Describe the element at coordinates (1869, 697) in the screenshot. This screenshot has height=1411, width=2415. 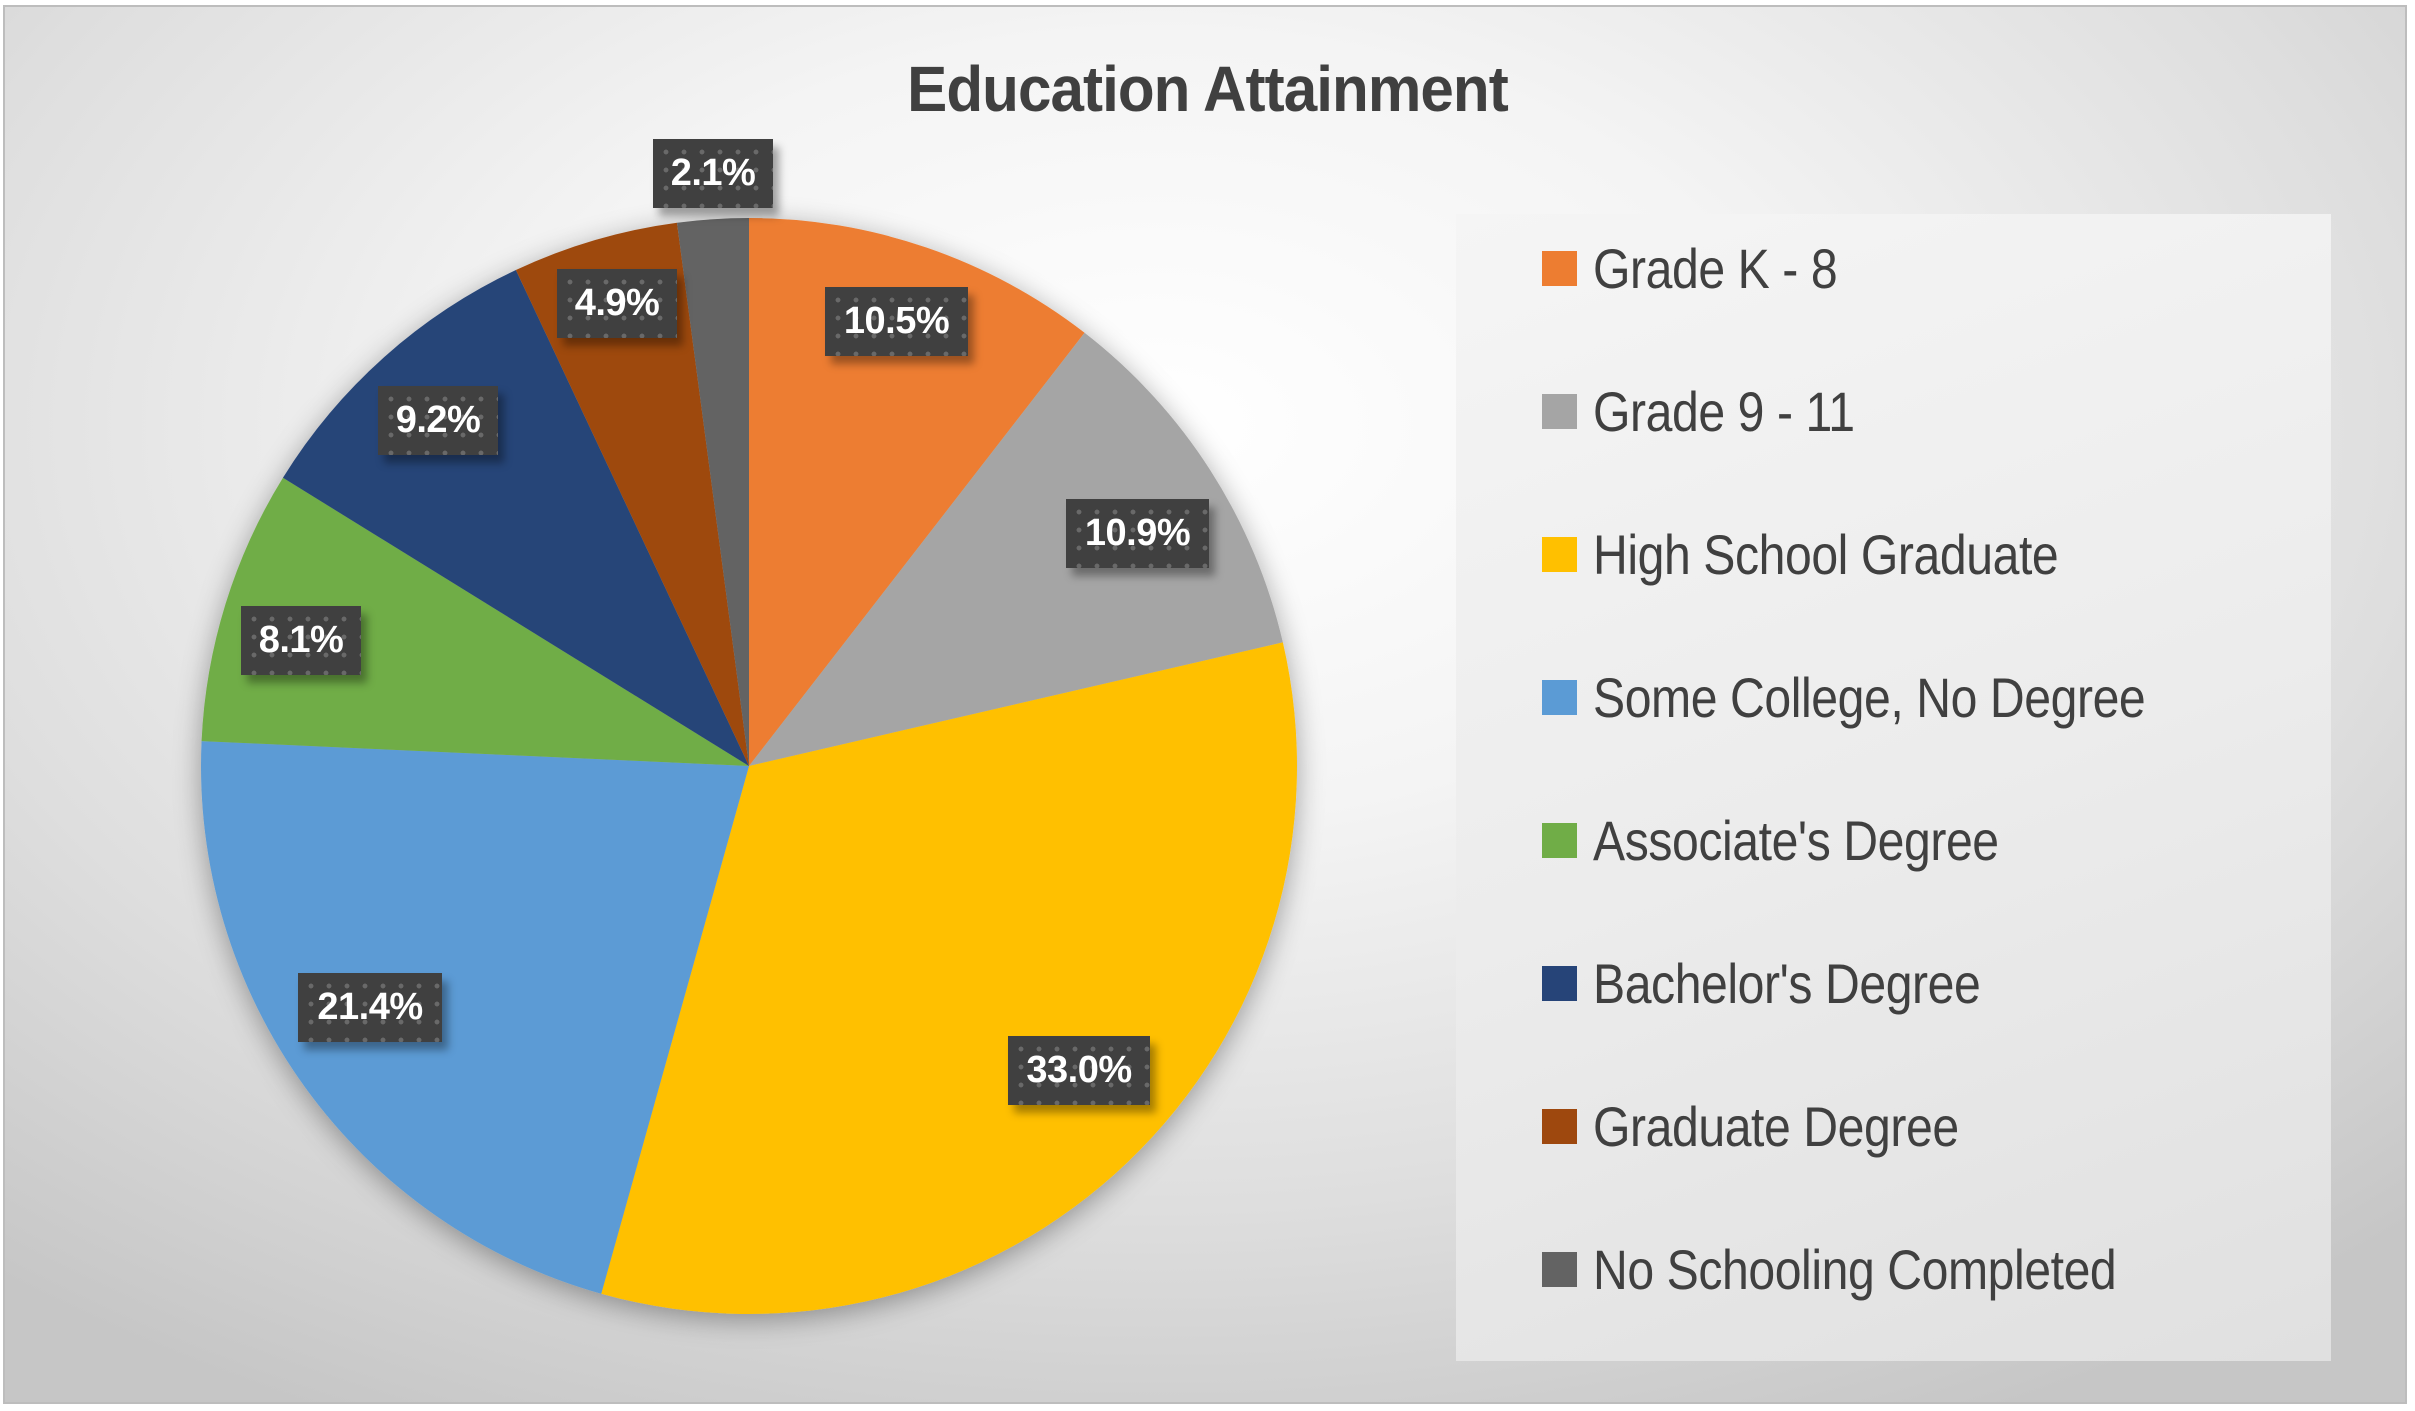
I see `legend-label: Some College, No Degree` at that location.